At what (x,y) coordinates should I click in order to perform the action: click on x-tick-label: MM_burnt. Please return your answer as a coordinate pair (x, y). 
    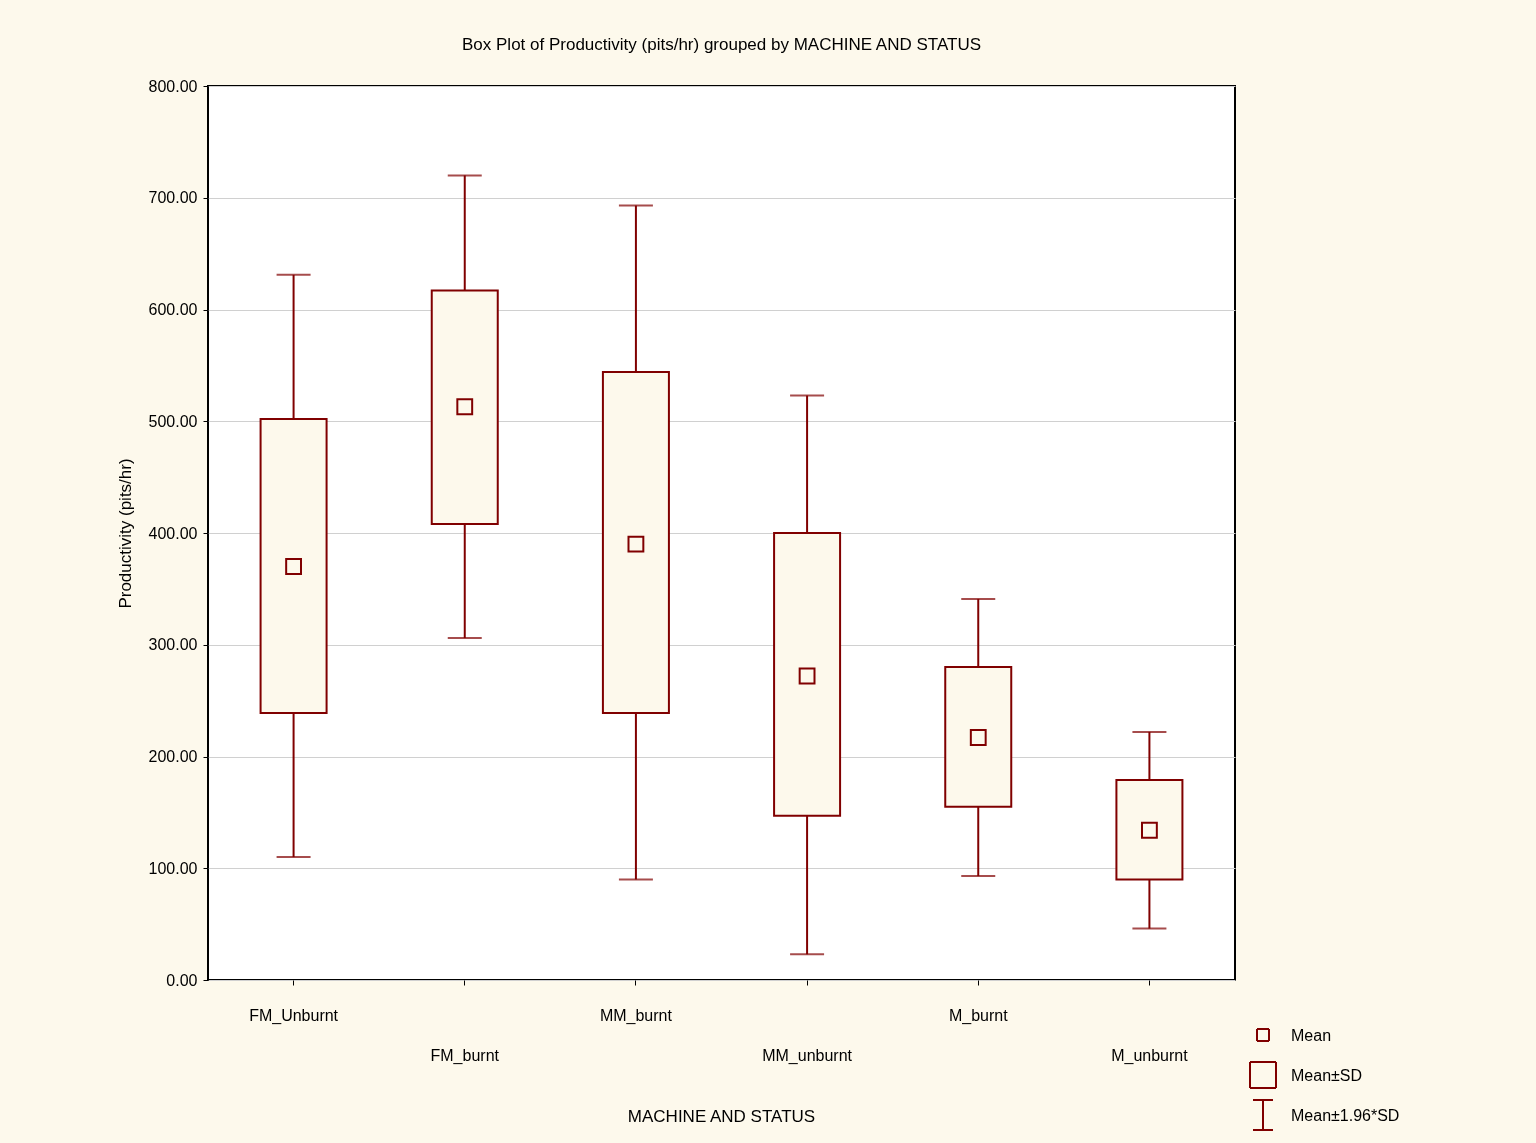
    Looking at the image, I should click on (636, 1016).